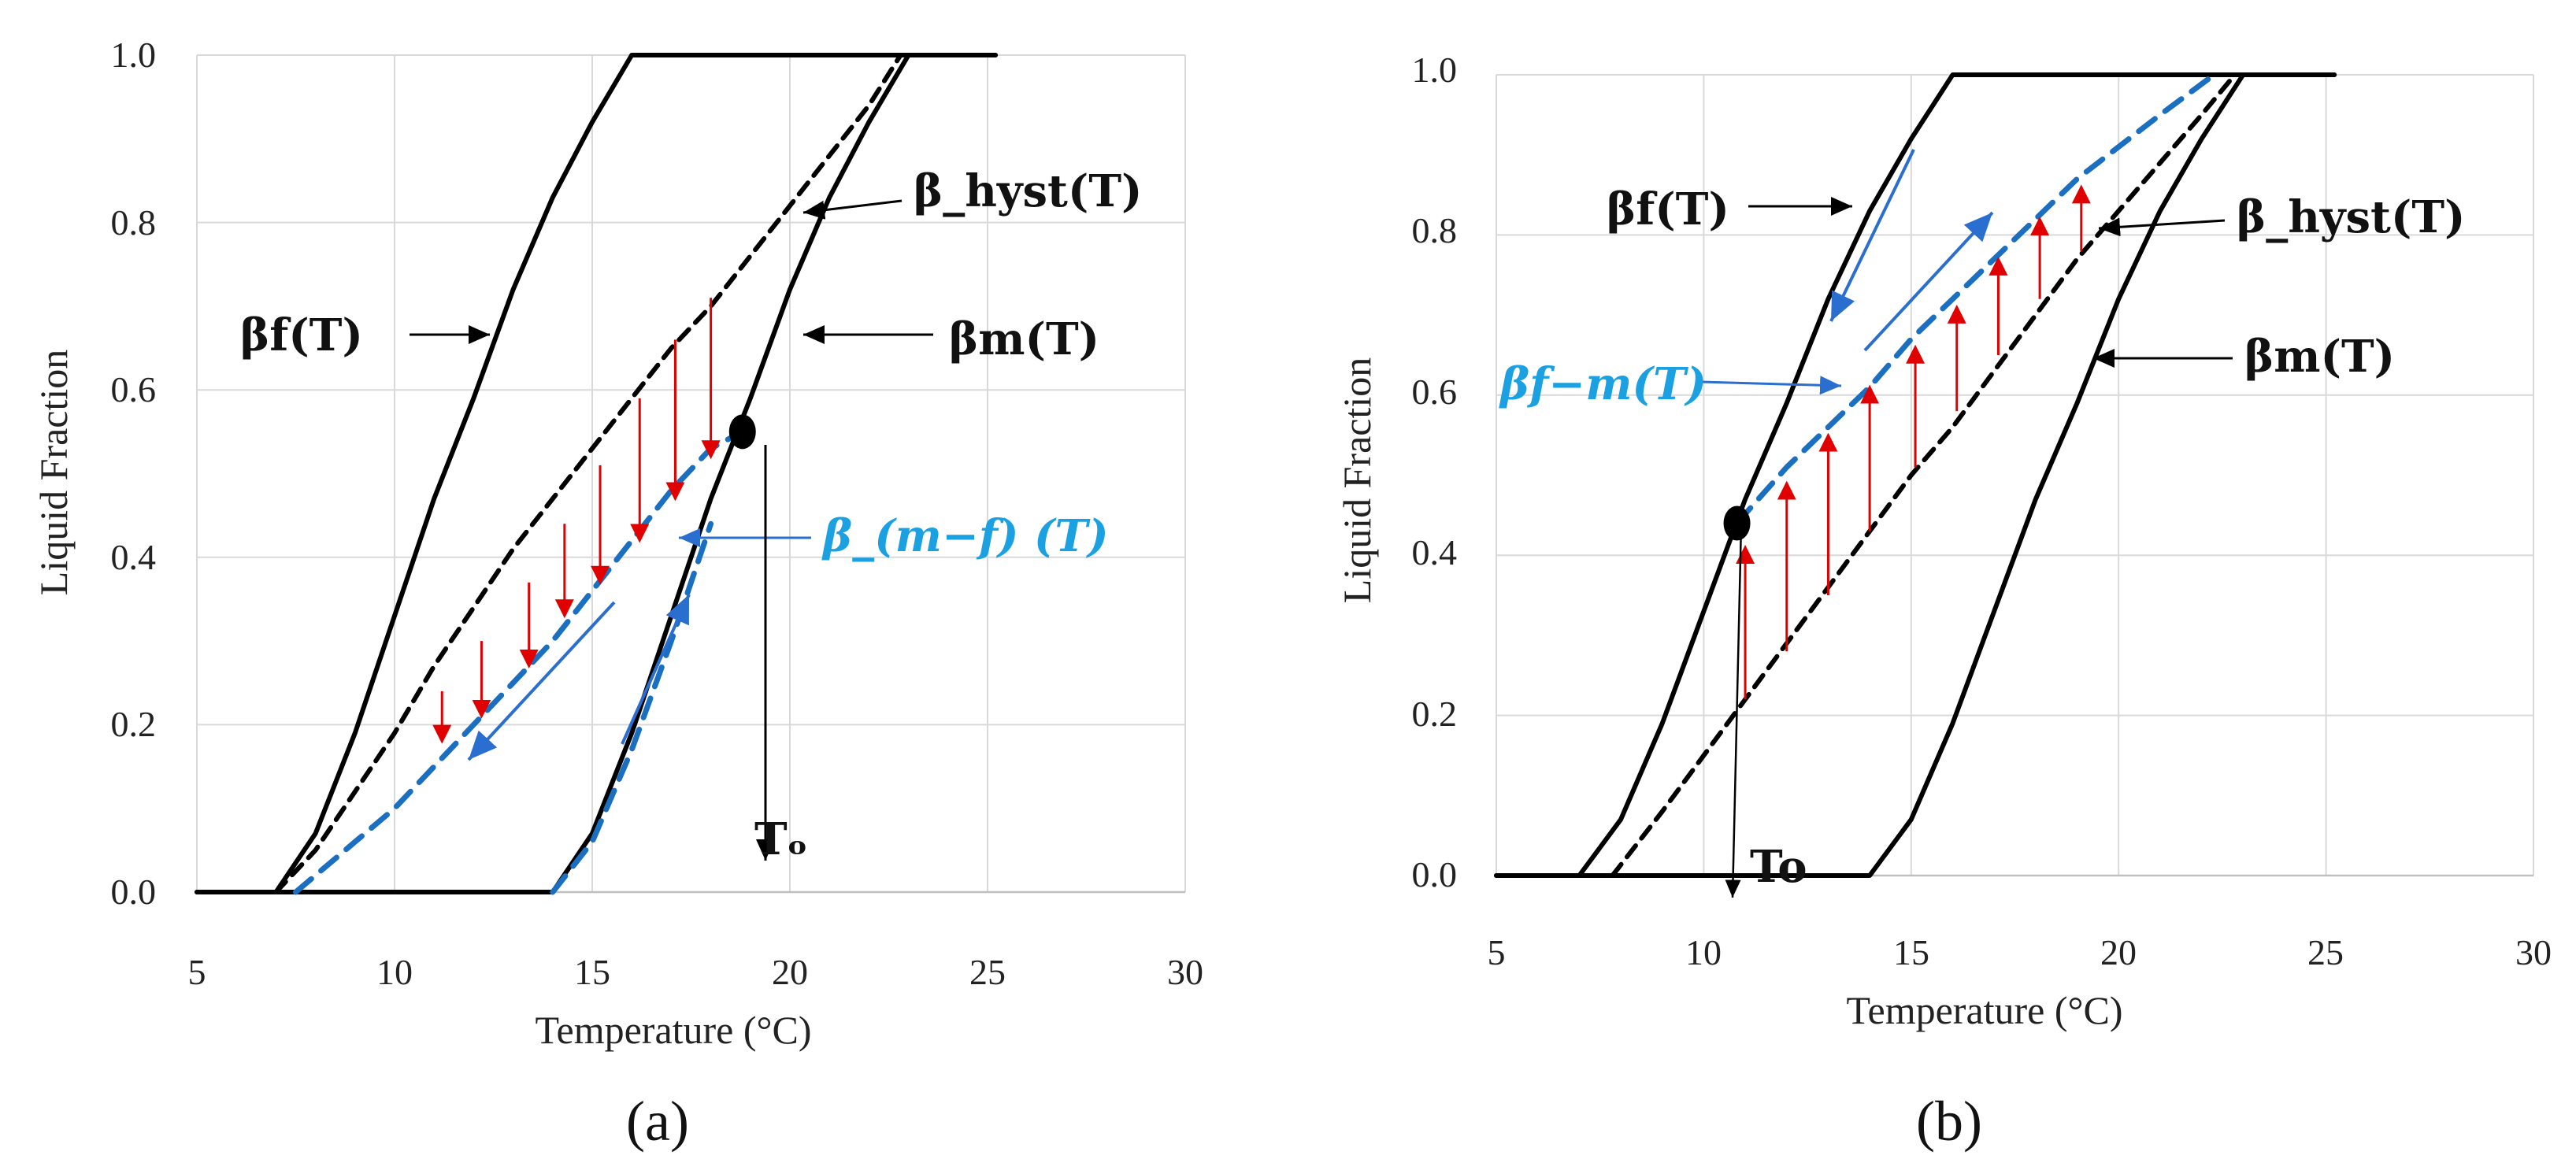 The height and width of the screenshot is (1159, 2576). What do you see at coordinates (1949, 1121) in the screenshot?
I see `subfigure-label-b: (b)` at bounding box center [1949, 1121].